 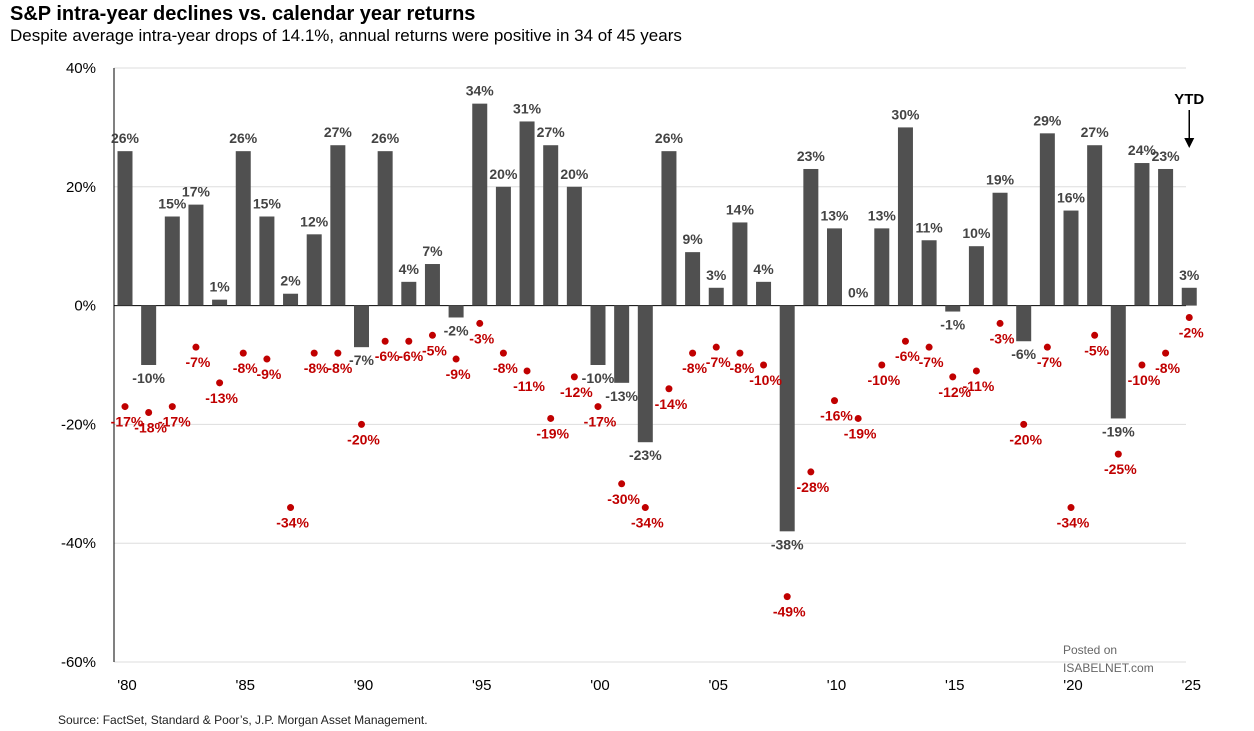 What do you see at coordinates (482, 685) in the screenshot?
I see `x-tick-label: '95` at bounding box center [482, 685].